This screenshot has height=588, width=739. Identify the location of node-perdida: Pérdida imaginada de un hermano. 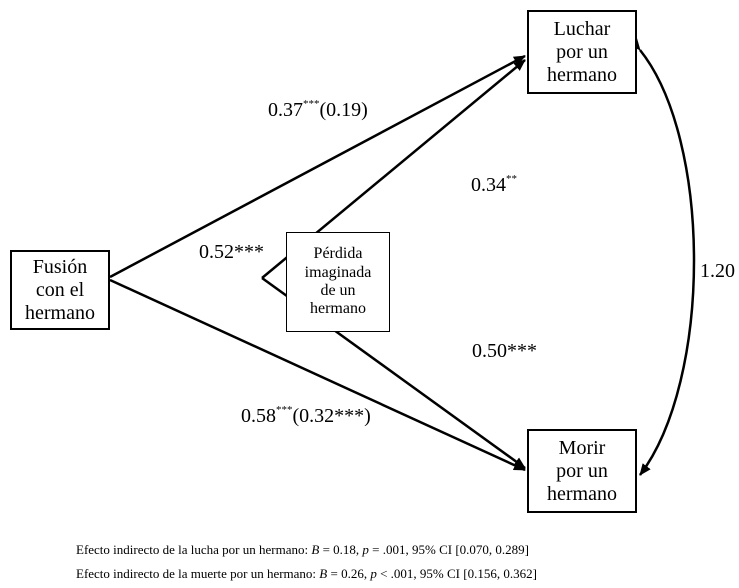
(338, 282).